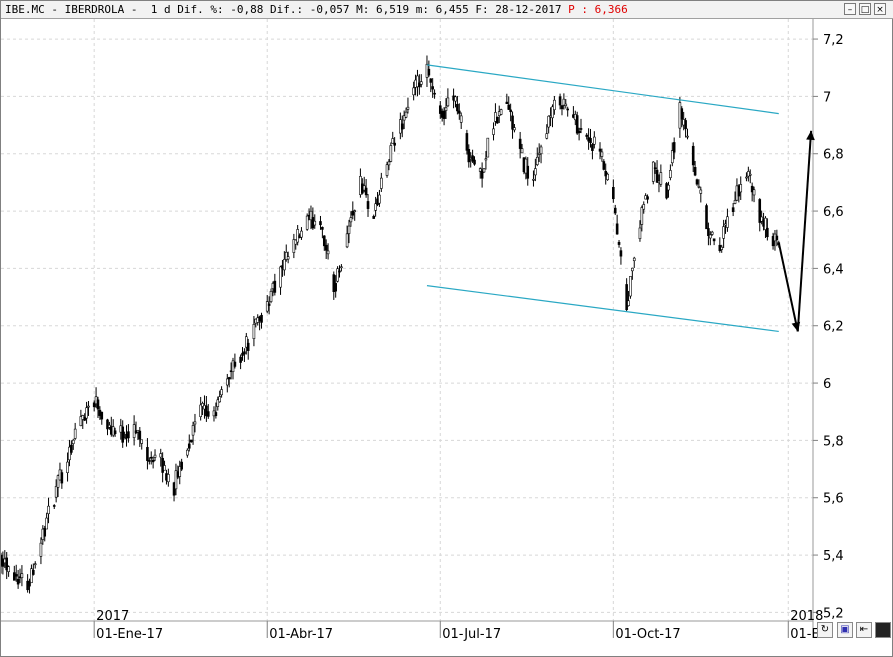 The width and height of the screenshot is (893, 657). What do you see at coordinates (286, 9) in the screenshot?
I see `dif-label: Dif.:` at bounding box center [286, 9].